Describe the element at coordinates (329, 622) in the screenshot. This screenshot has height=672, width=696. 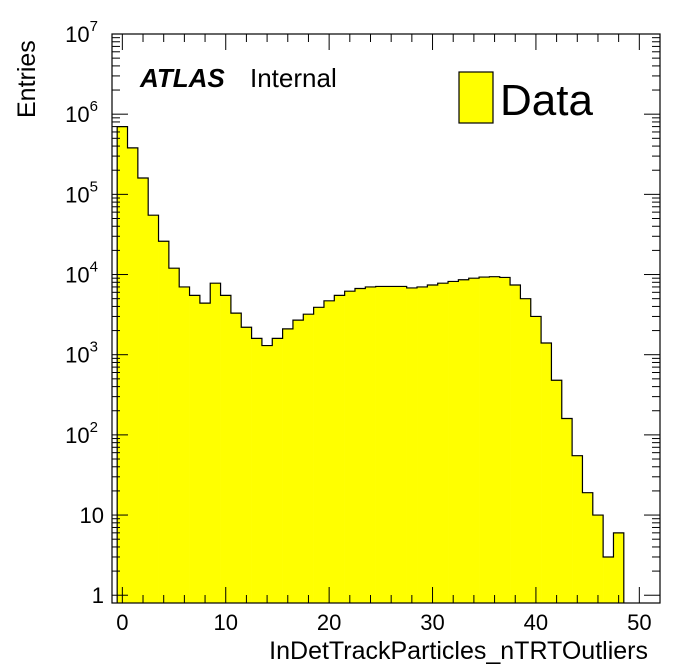
I see `x-tick-label: 20` at that location.